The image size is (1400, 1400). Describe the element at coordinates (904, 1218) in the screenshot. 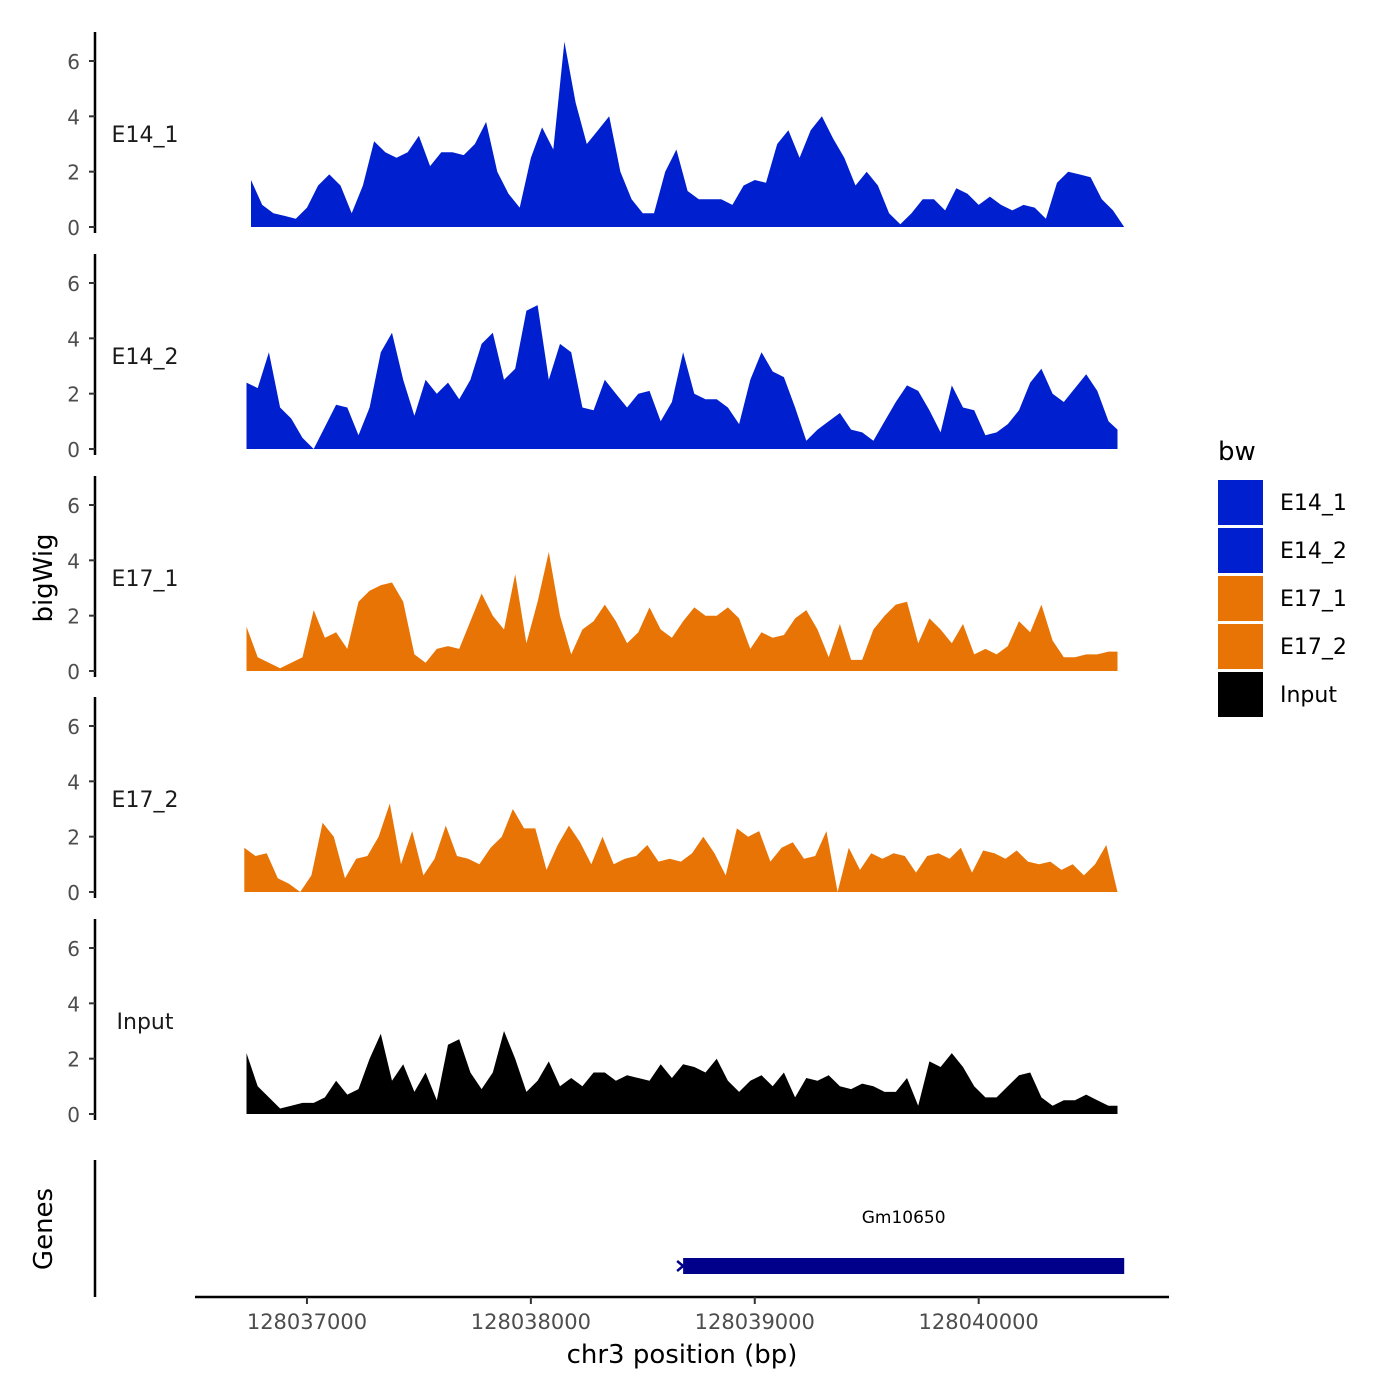

I see `gene-label: Gm10650` at that location.